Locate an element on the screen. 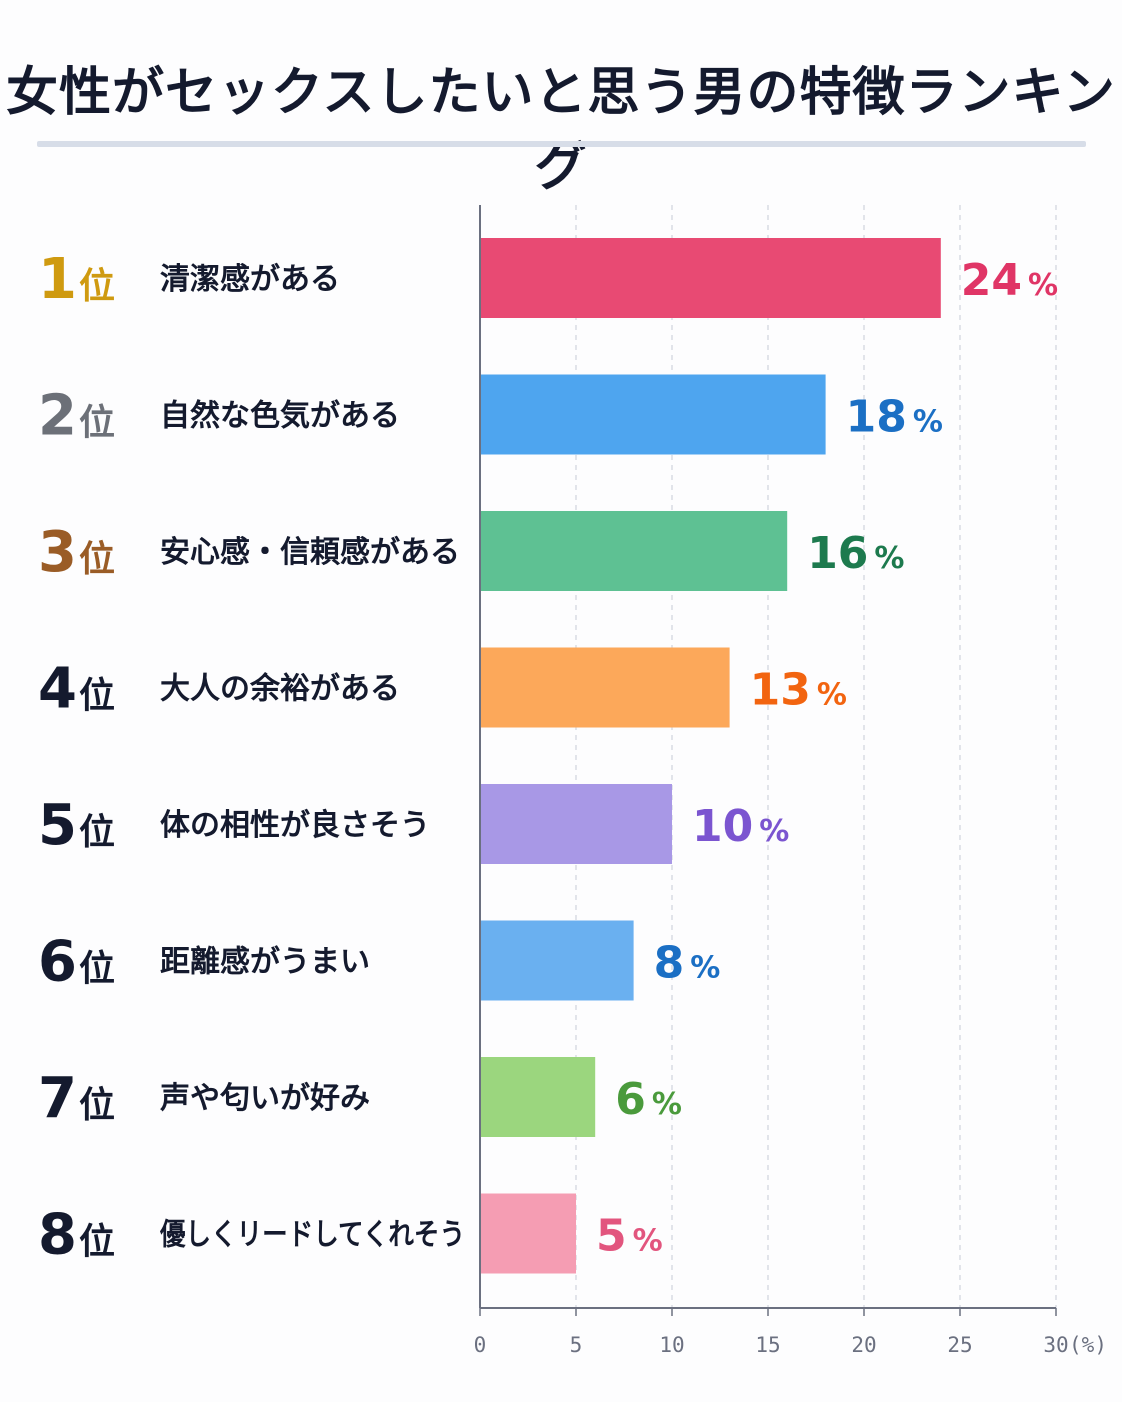 This screenshot has width=1122, height=1402. rank-label: 4位 is located at coordinates (76, 689).